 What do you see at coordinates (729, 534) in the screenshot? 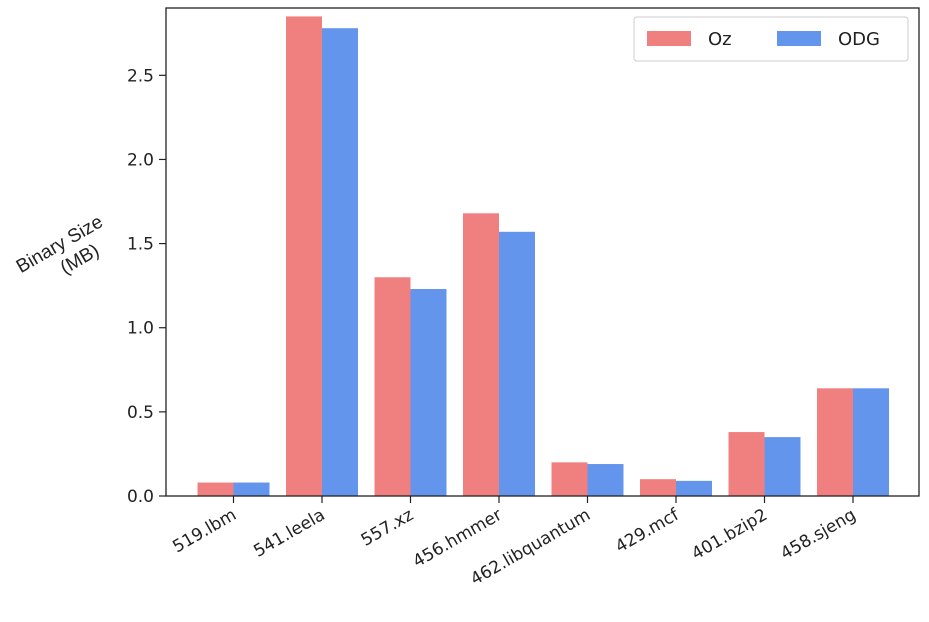
I see `x-tick-label-401-bzip2: 401.bzip2` at bounding box center [729, 534].